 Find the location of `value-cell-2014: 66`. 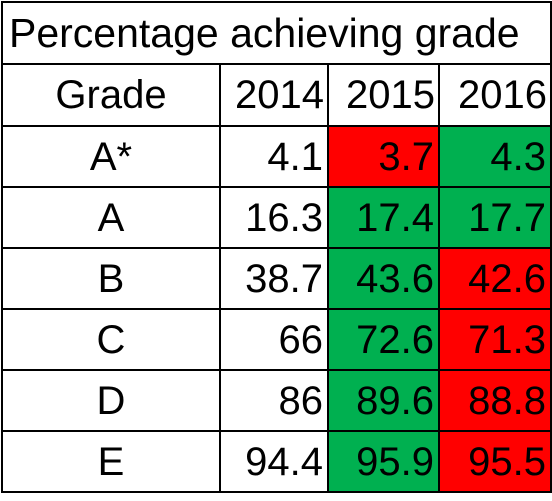

value-cell-2014: 66 is located at coordinates (274, 339).